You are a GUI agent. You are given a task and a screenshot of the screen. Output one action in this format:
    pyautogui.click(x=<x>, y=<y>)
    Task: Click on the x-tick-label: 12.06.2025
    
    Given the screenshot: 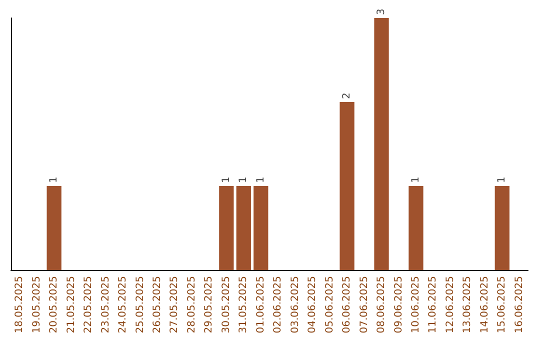 What is the action you would take?
    pyautogui.click(x=450, y=305)
    